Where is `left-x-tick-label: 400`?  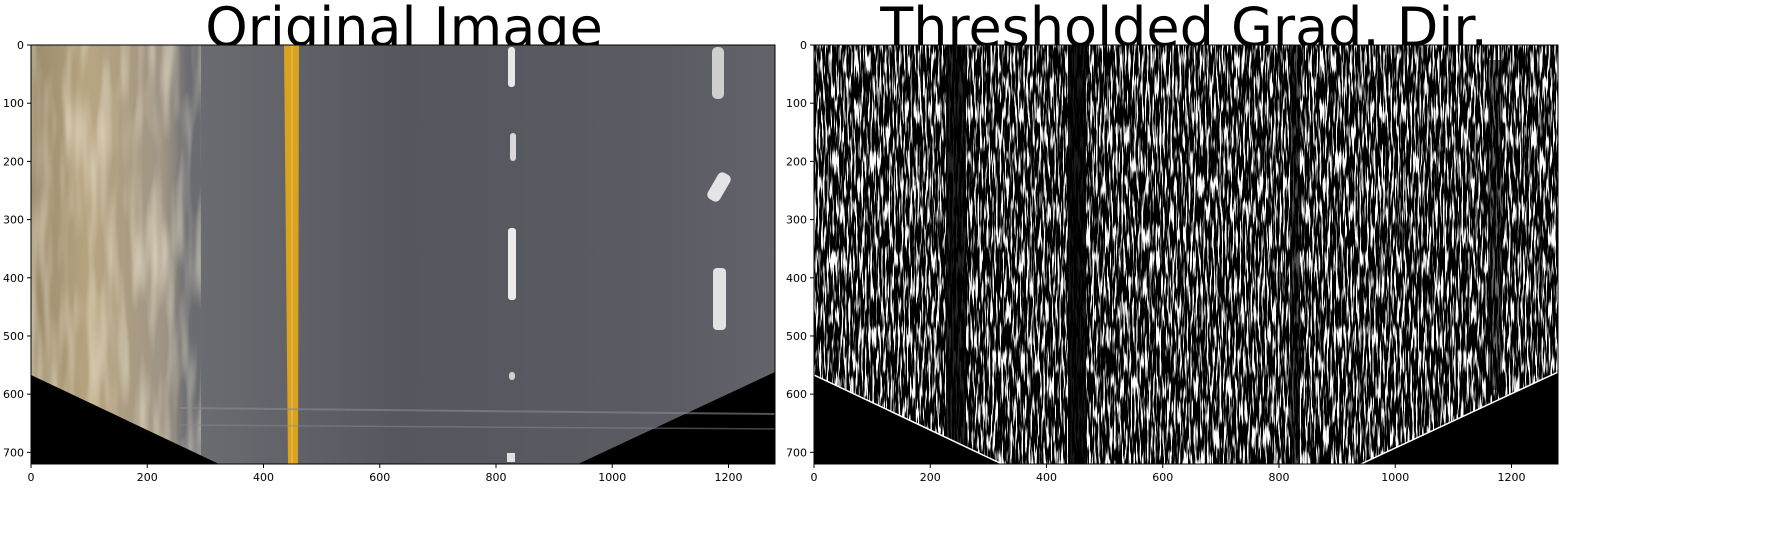 left-x-tick-label: 400 is located at coordinates (263, 477).